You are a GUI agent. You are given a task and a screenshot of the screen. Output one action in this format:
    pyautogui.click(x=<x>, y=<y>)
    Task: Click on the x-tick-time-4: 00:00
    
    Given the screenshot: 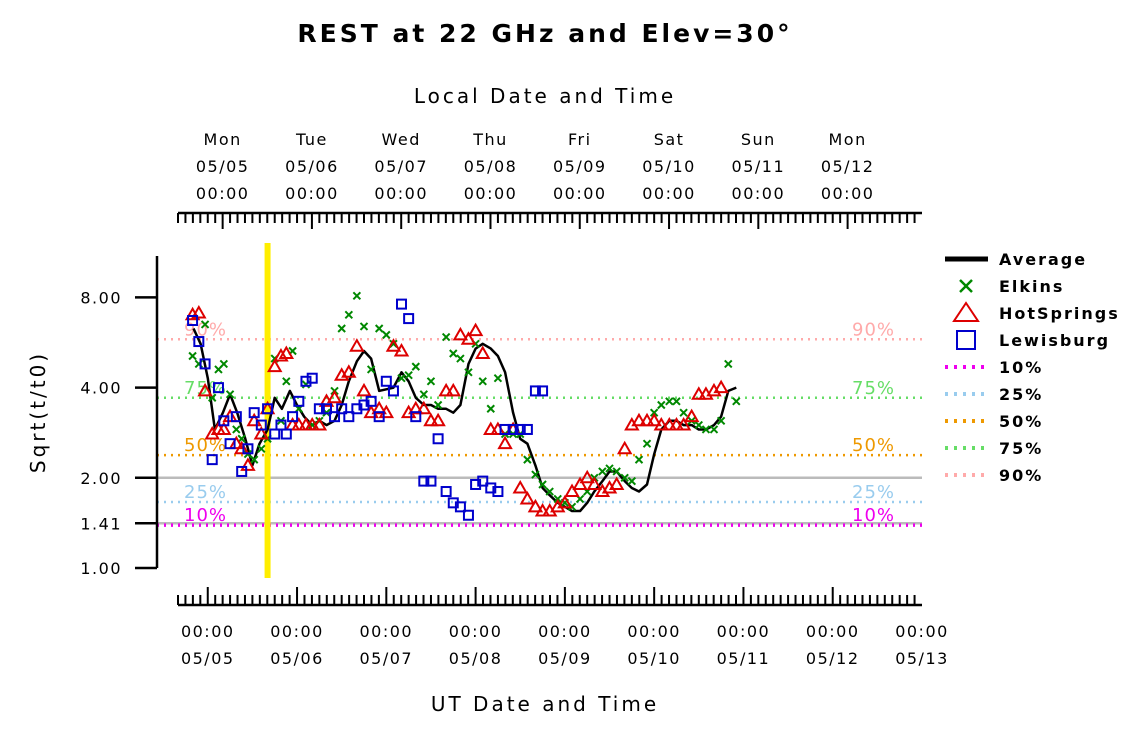 What is the action you would take?
    pyautogui.click(x=565, y=631)
    